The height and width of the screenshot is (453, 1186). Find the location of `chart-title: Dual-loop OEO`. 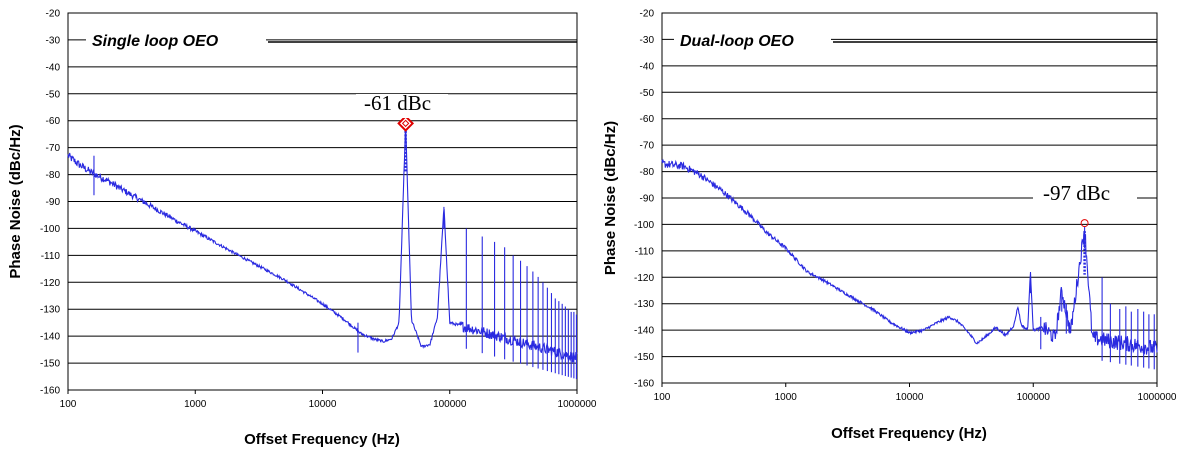

chart-title: Dual-loop OEO is located at coordinates (737, 41).